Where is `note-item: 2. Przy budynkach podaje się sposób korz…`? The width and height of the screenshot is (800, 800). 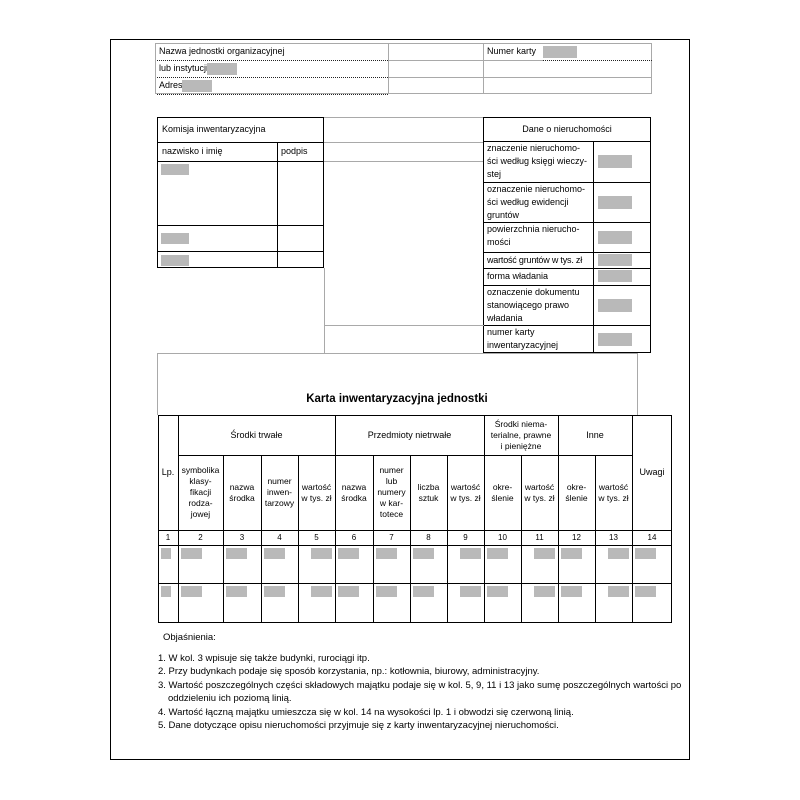
note-item: 2. Przy budynkach podaje się sposób korz… is located at coordinates (349, 672).